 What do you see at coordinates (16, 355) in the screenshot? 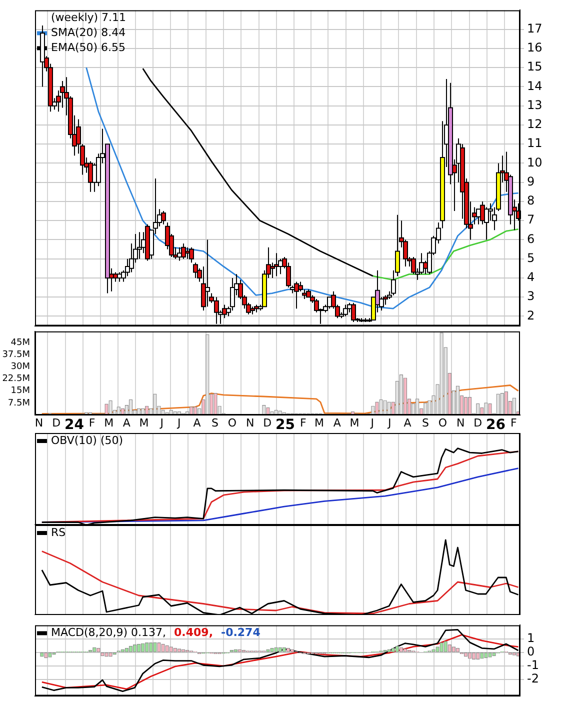
I see `y-tick-label: 37.5M` at bounding box center [16, 355].